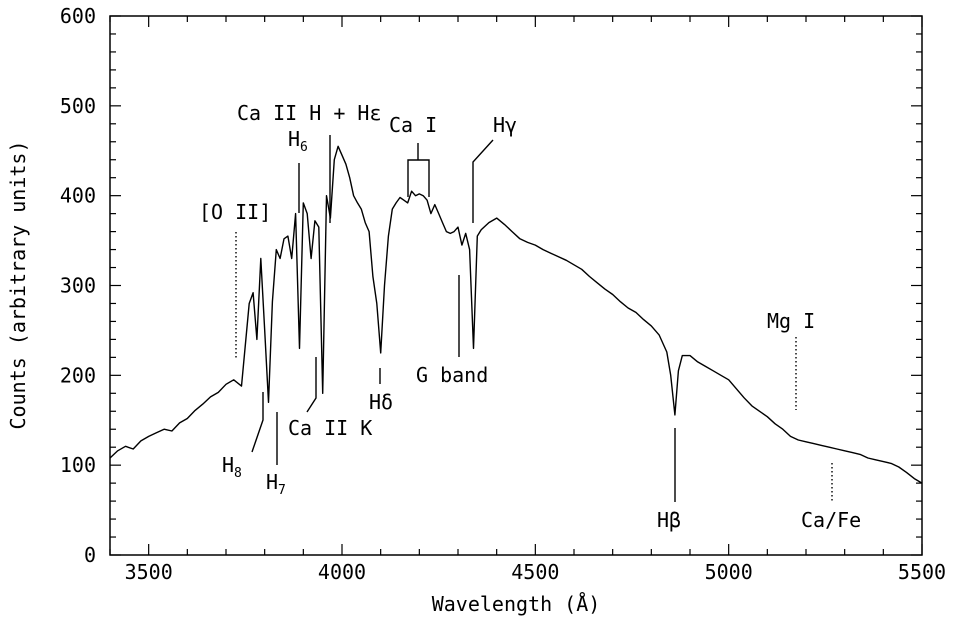 Image resolution: width=962 pixels, height=619 pixels. I want to click on hgamma-marker, so click(483, 181).